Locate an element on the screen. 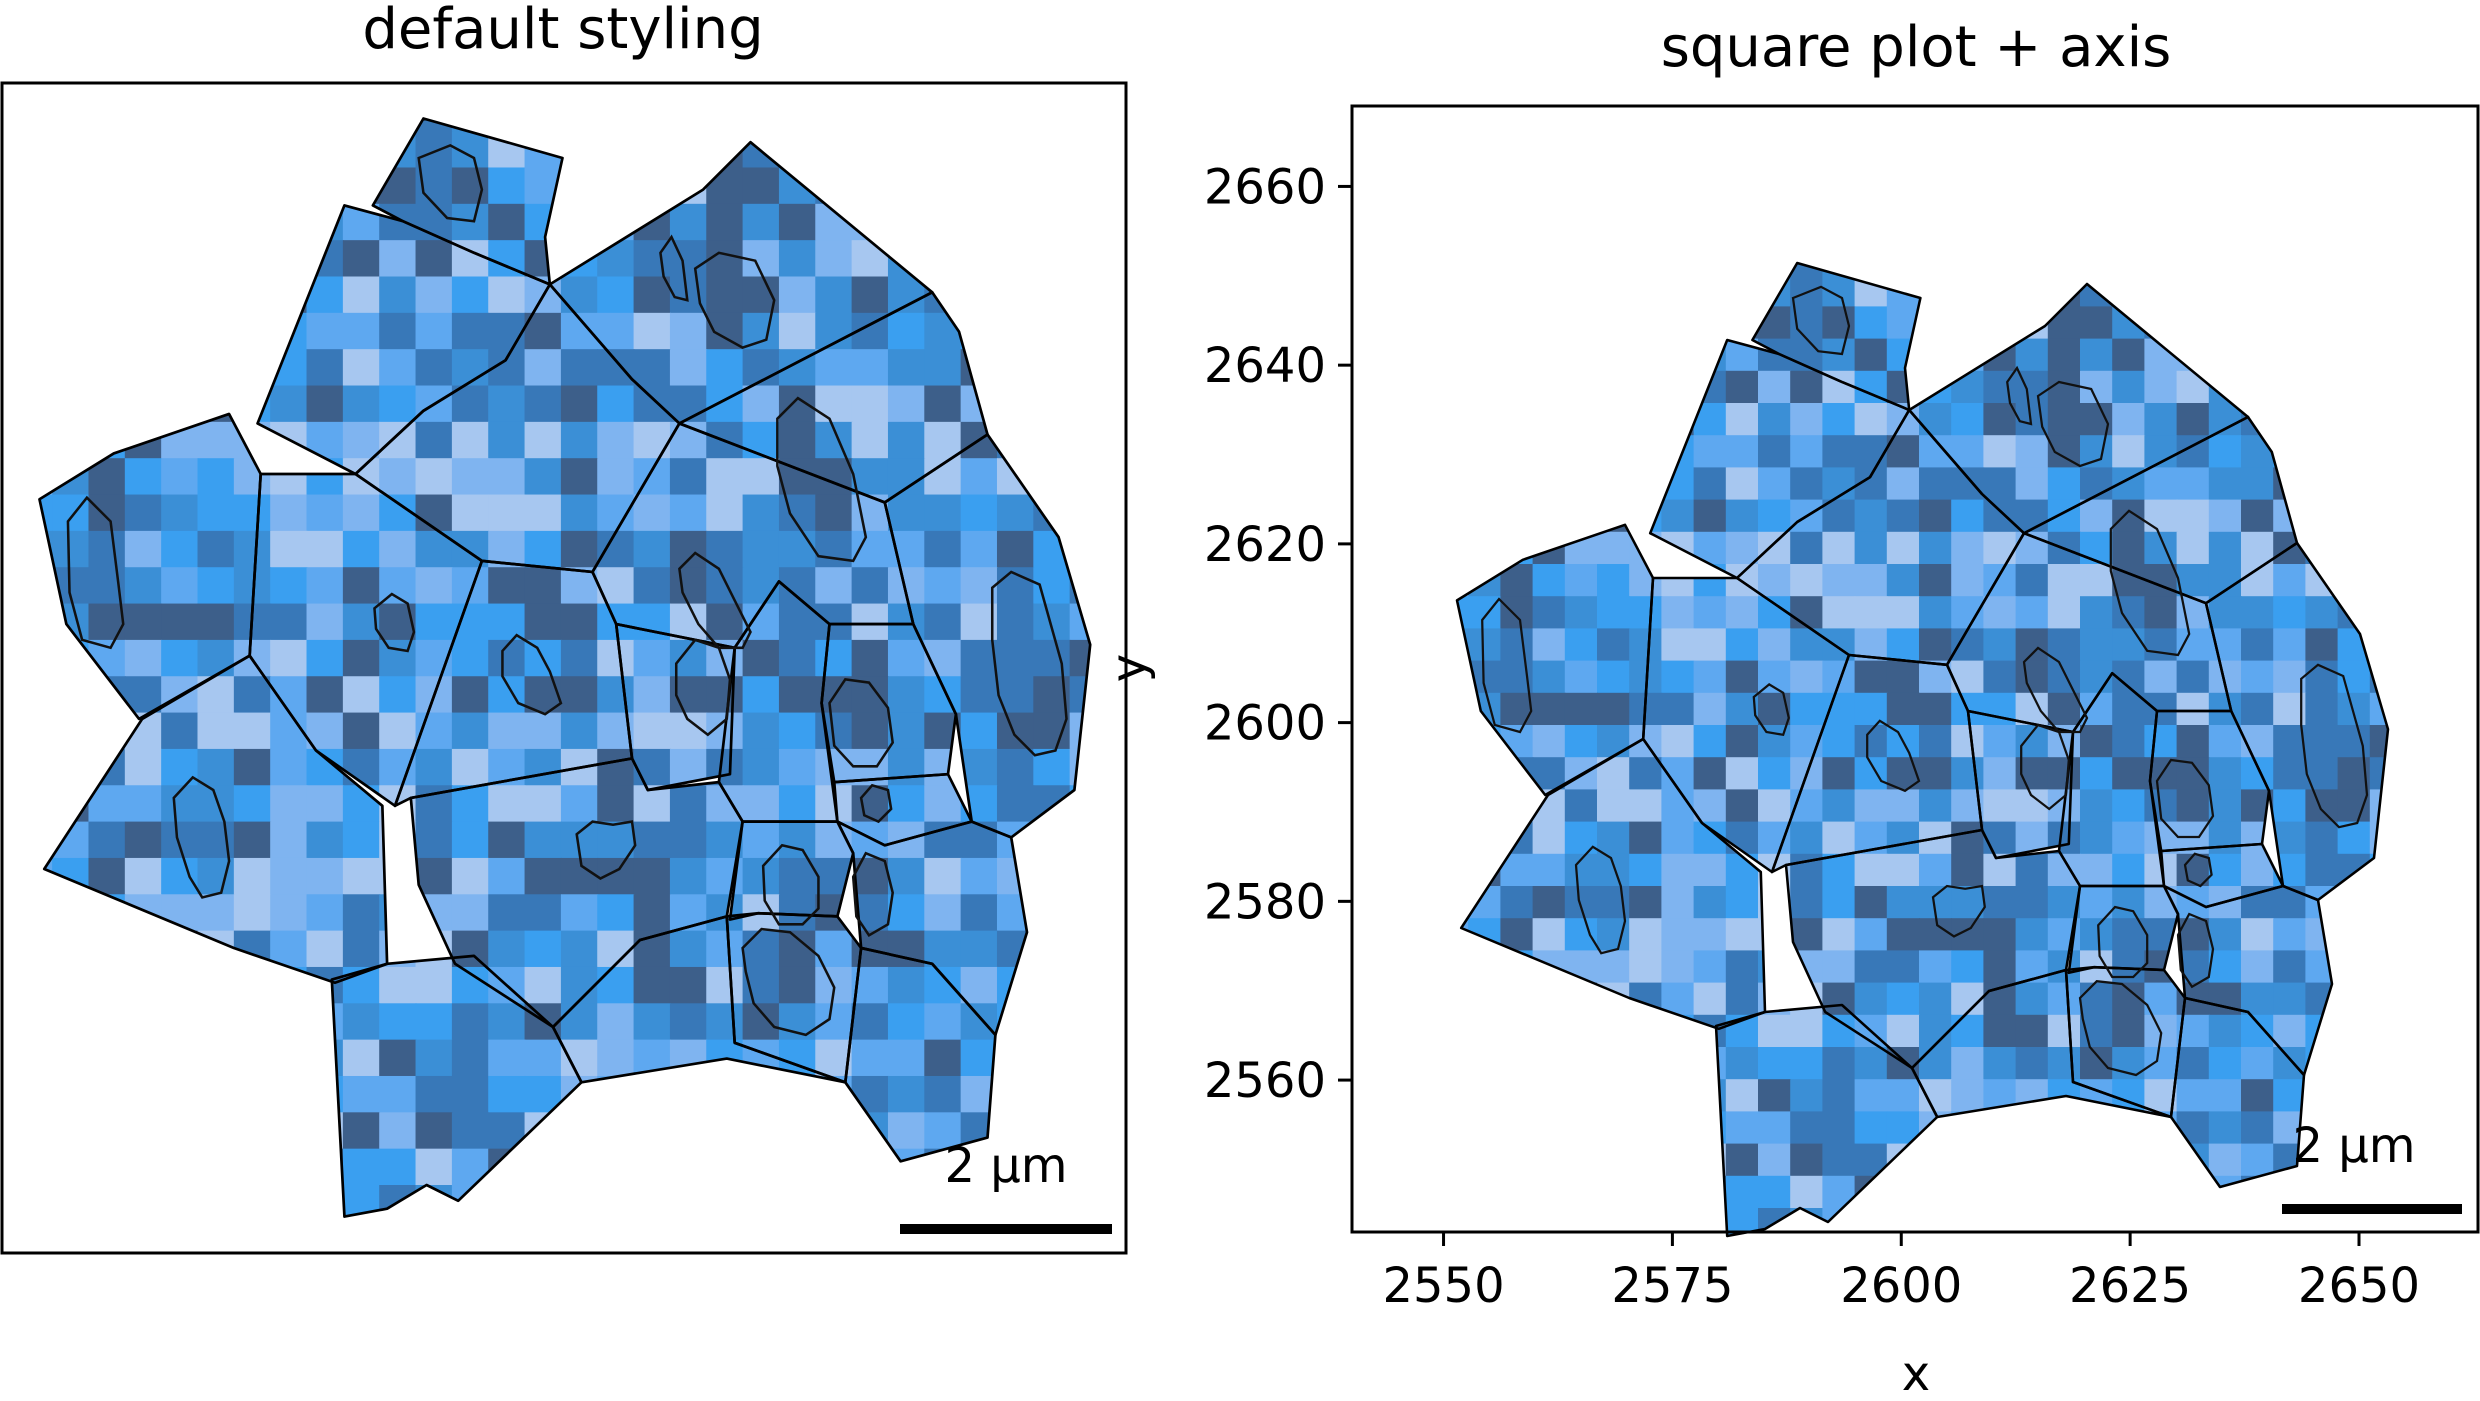 The width and height of the screenshot is (2480, 1401). x-tick-label: 2600 is located at coordinates (1901, 1286).